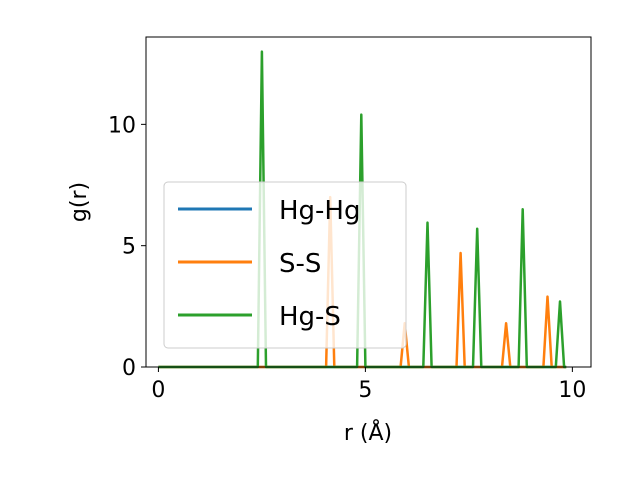 The height and width of the screenshot is (480, 640). Describe the element at coordinates (365, 390) in the screenshot. I see `x-tick-label: 5` at that location.